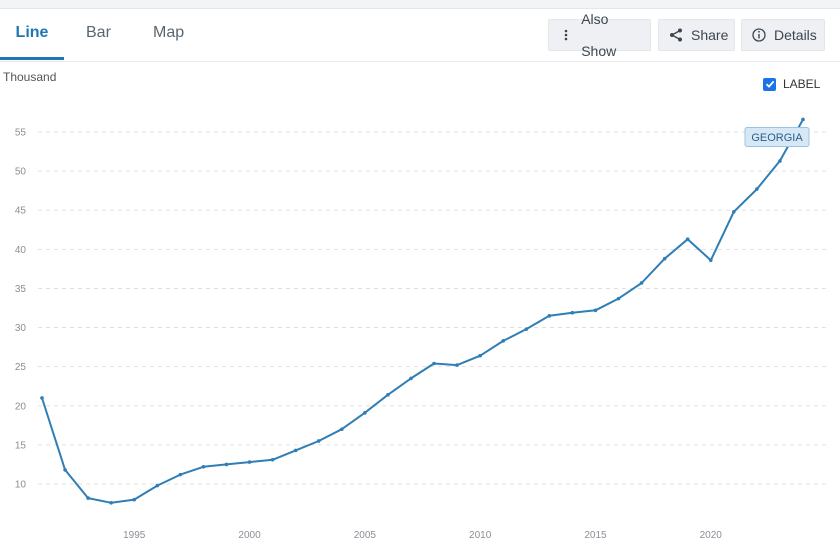 The height and width of the screenshot is (560, 840). What do you see at coordinates (21, 485) in the screenshot?
I see `y-tick-label: 10` at bounding box center [21, 485].